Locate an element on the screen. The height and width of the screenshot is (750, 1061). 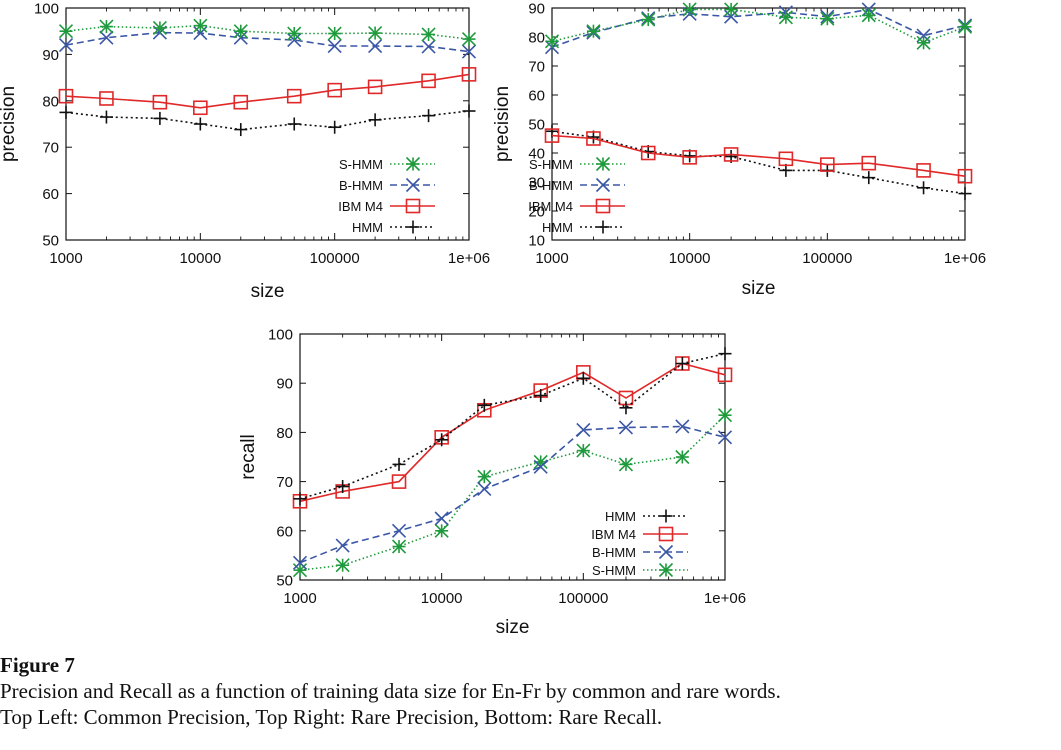
series-line-s-hmm is located at coordinates (512, 492).